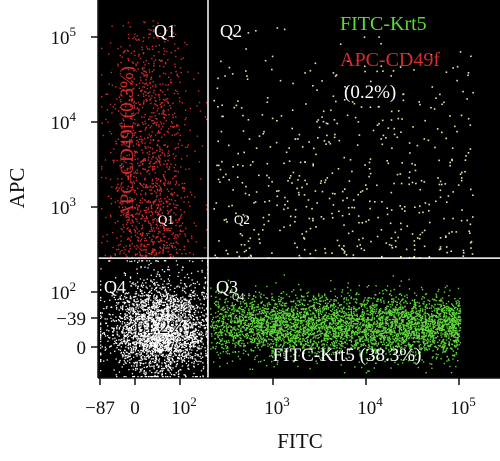 The image size is (500, 461). What do you see at coordinates (300, 441) in the screenshot?
I see `x-axis-title: FITC` at bounding box center [300, 441].